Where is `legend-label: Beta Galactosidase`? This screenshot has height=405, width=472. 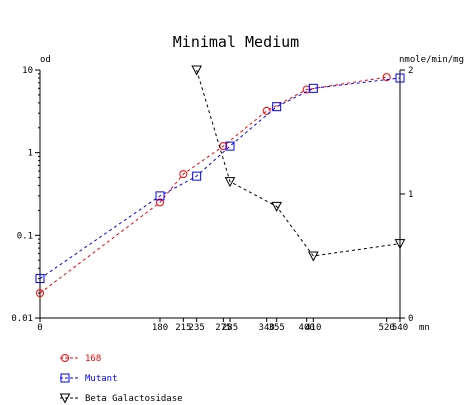 legend-label: Beta Galactosidase is located at coordinates (134, 399).